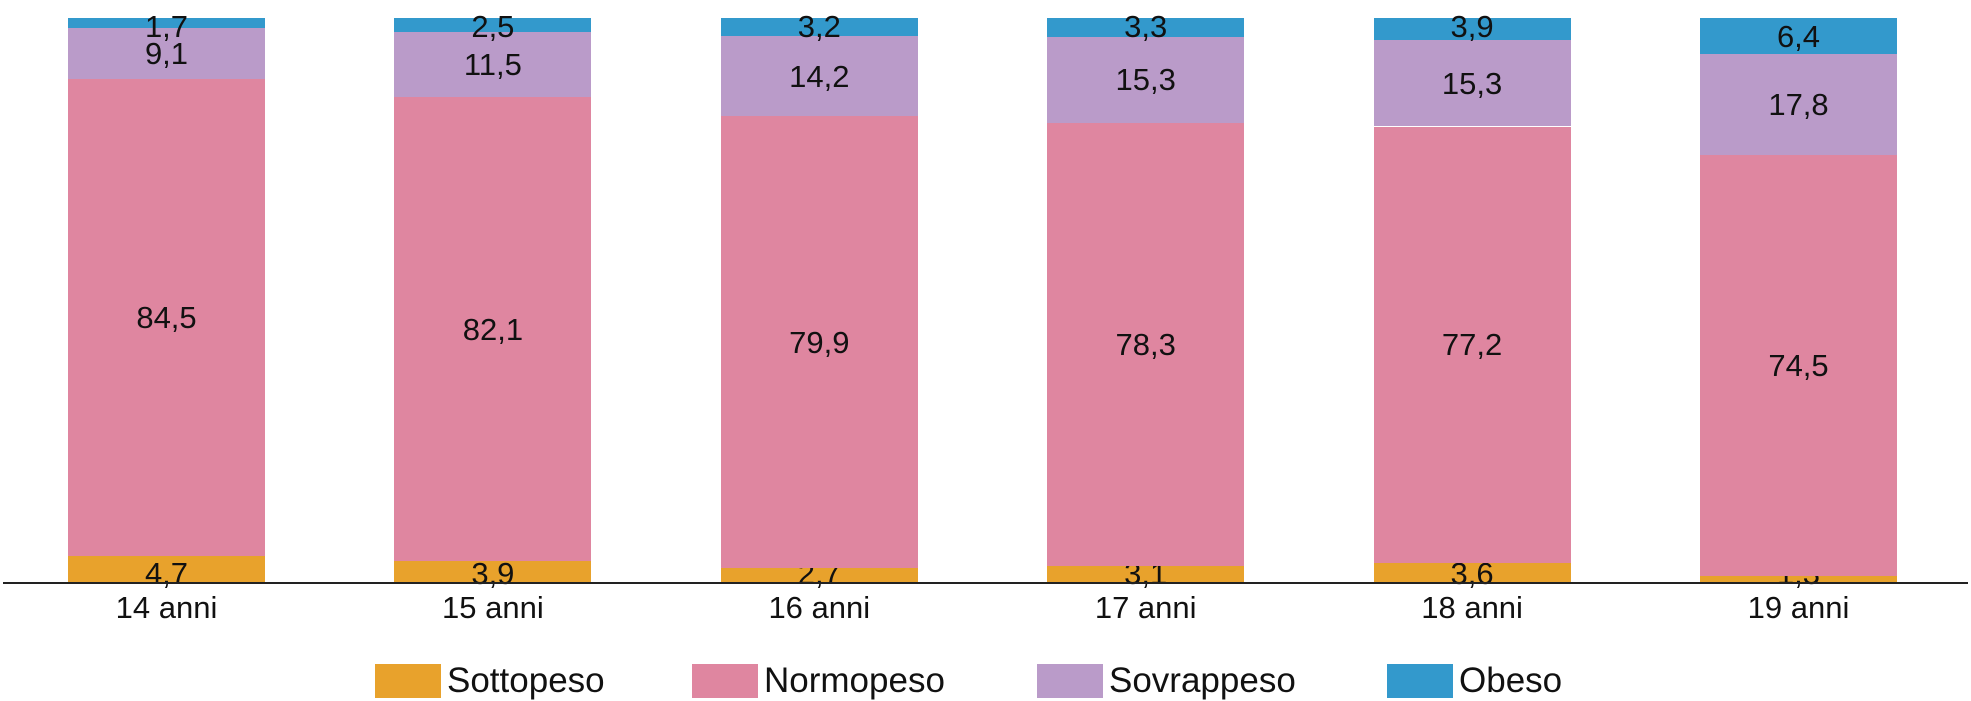  I want to click on data-label: 1,7, so click(166, 26).